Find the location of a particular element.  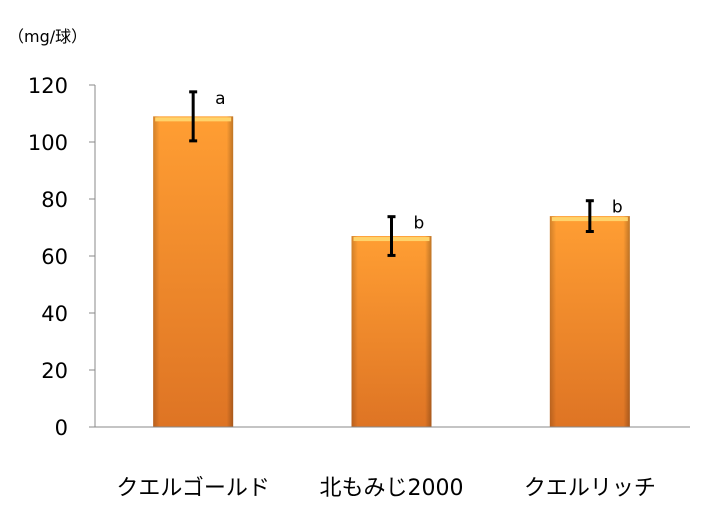

y-tick-label: 0 is located at coordinates (61, 428).